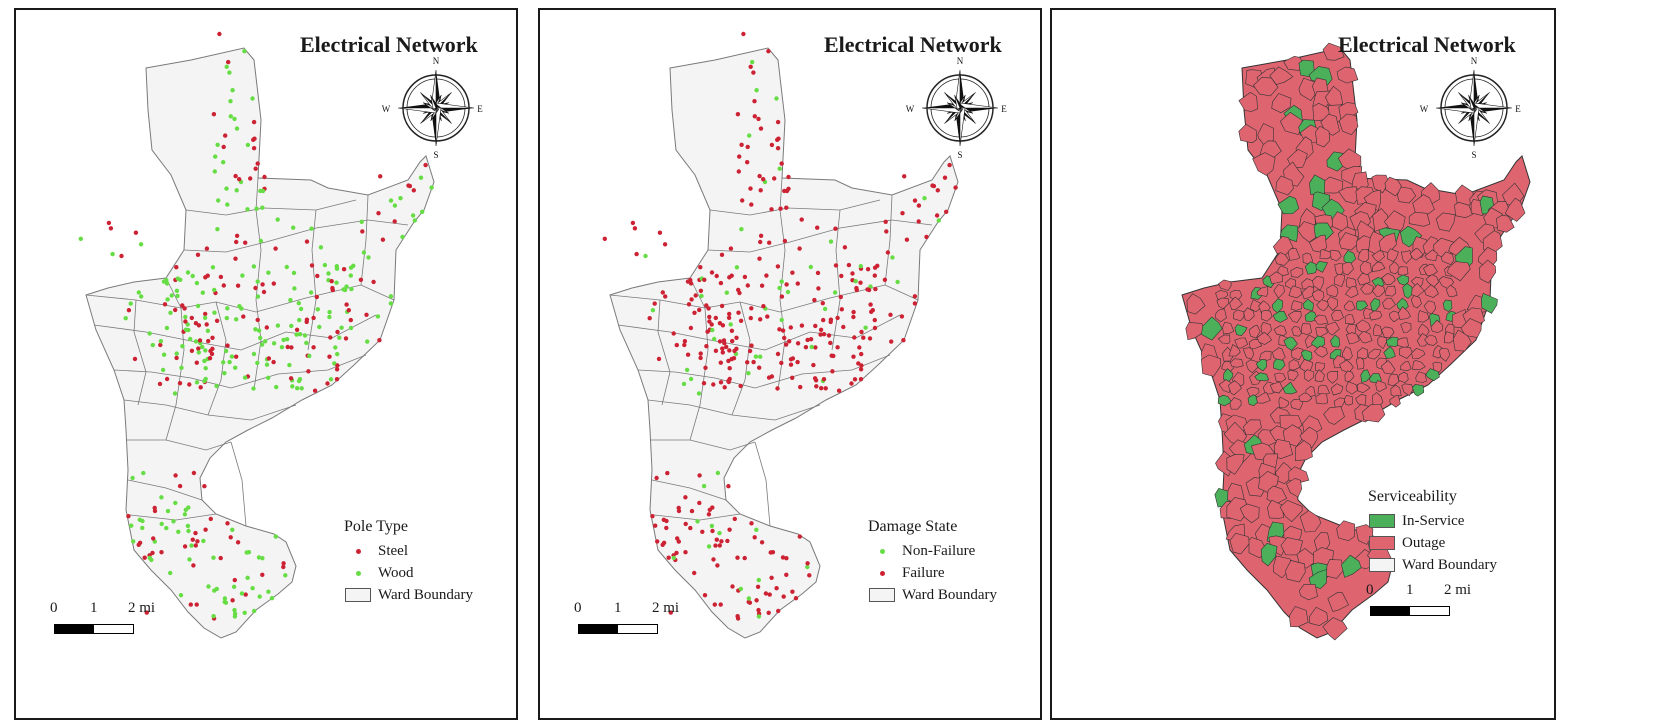  What do you see at coordinates (376, 526) in the screenshot?
I see `legend-title: Pole Type` at bounding box center [376, 526].